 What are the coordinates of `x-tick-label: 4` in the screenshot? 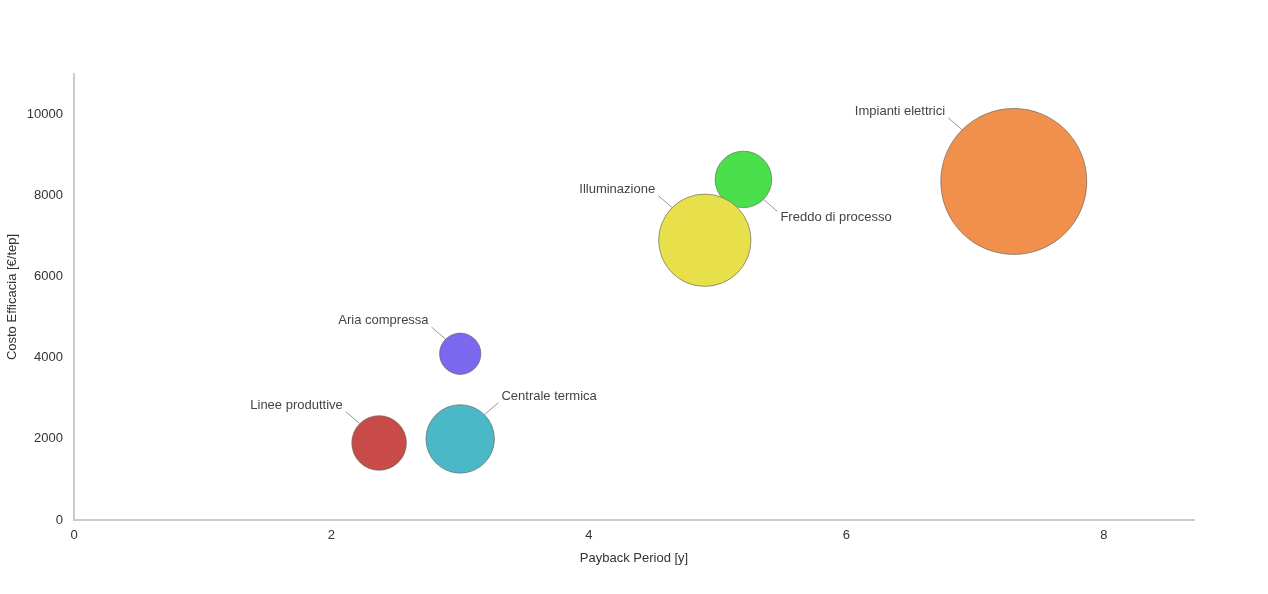 It's located at (589, 535).